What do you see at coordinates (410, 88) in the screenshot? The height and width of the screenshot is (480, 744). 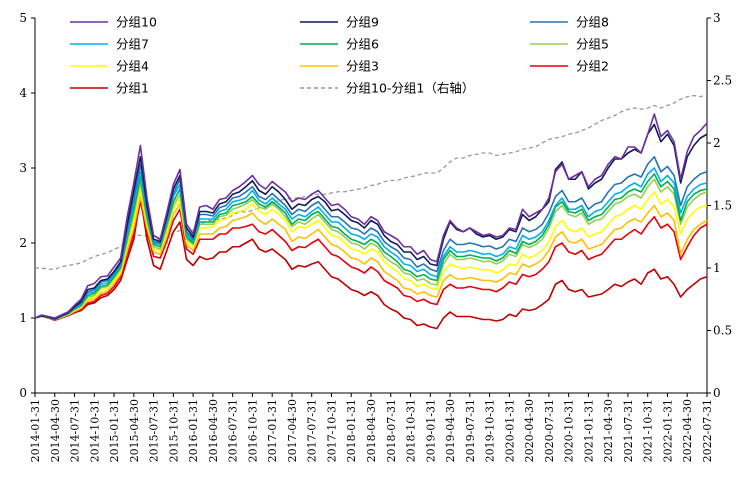 I see `legend-label: 分组10-分组1（右轴）` at bounding box center [410, 88].